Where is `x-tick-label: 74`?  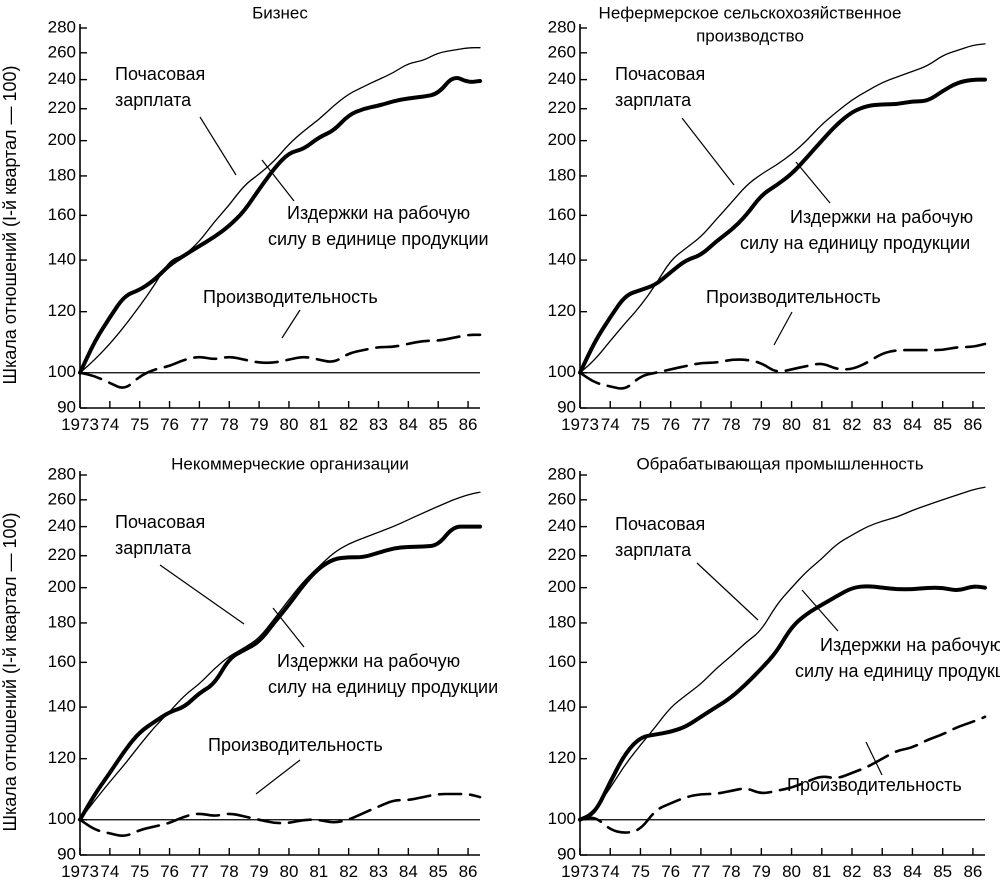 x-tick-label: 74 is located at coordinates (109, 424).